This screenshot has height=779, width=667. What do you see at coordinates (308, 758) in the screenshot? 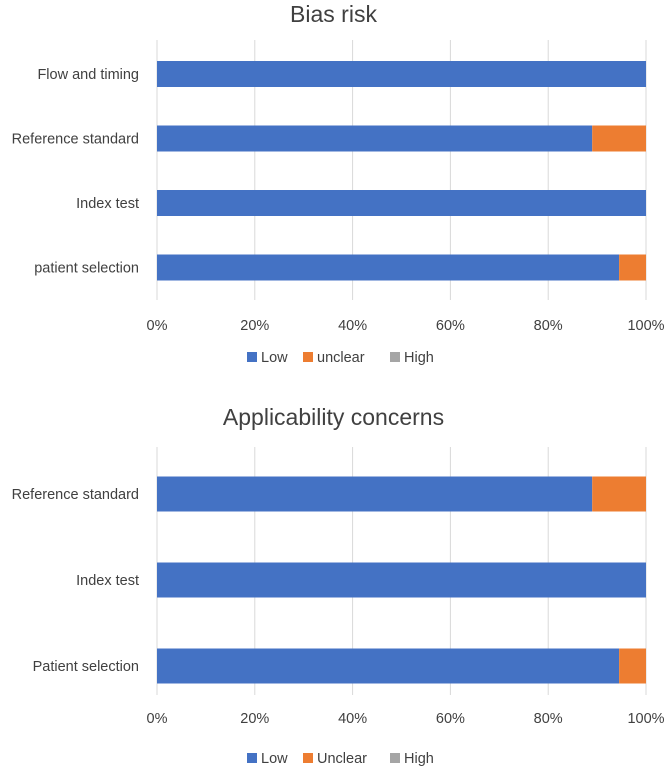
I see `applicability-legend-swatch-unclear` at bounding box center [308, 758].